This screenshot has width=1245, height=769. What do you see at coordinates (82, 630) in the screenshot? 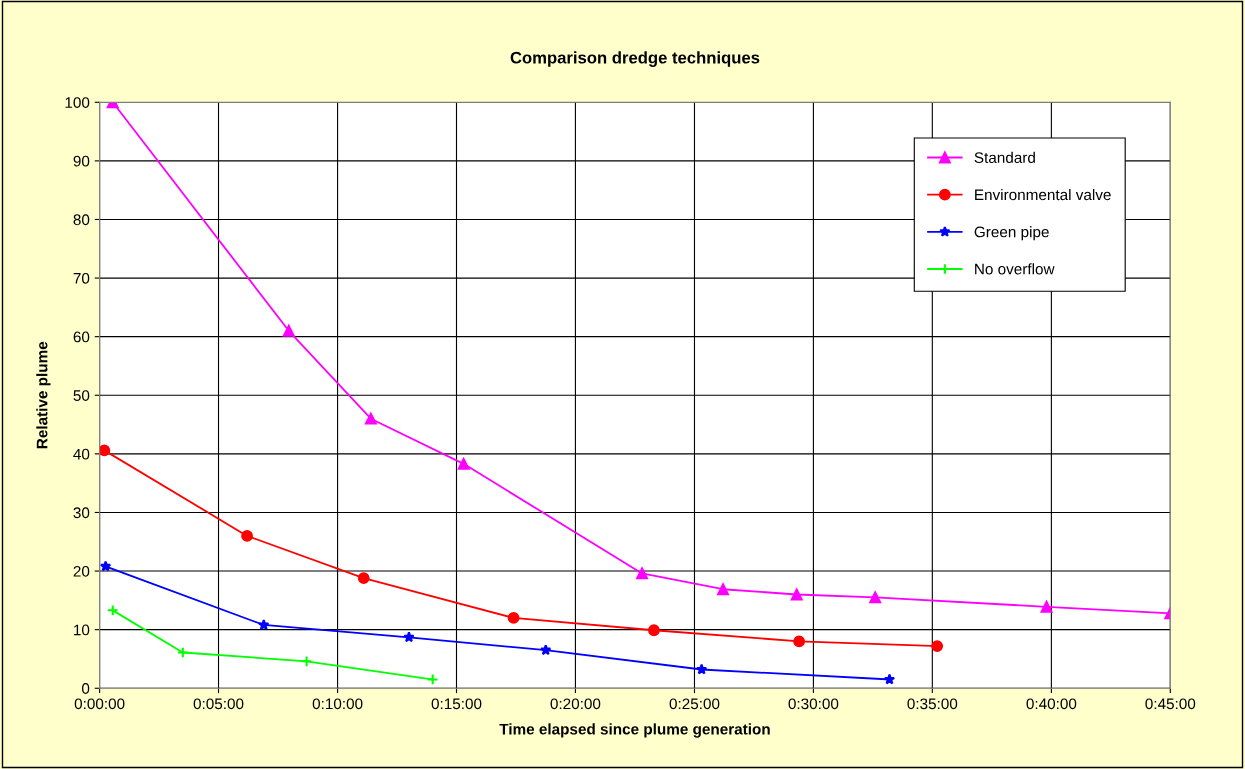
I see `y-tick-label: 10` at bounding box center [82, 630].